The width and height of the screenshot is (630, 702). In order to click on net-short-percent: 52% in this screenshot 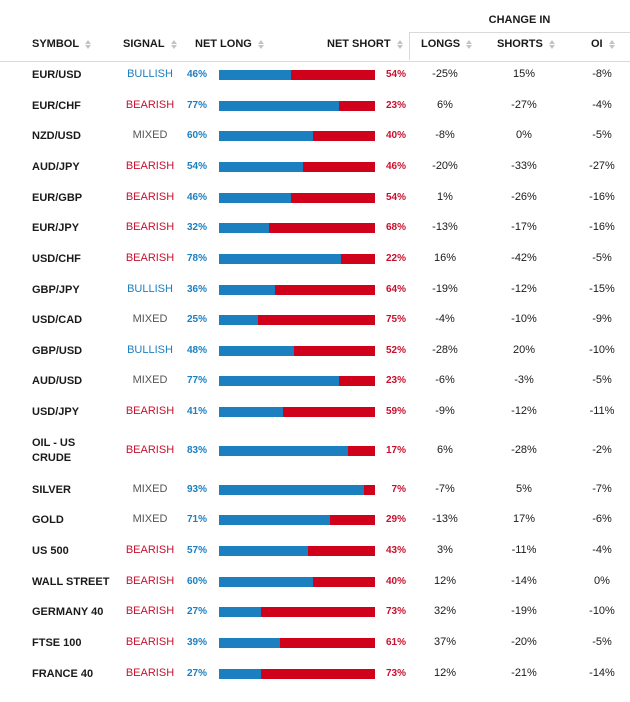, I will do `click(395, 350)`.